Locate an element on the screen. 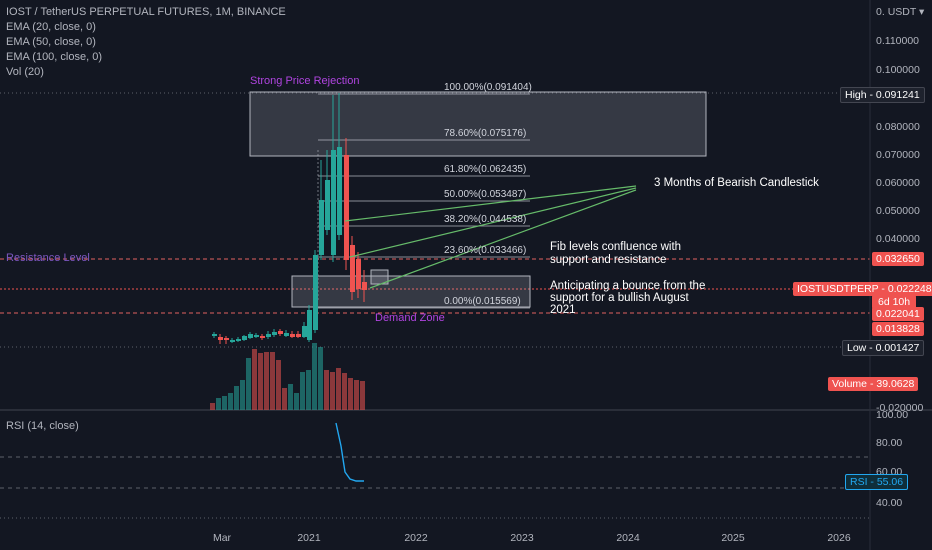 The height and width of the screenshot is (550, 932). demand-zone-label: Demand Zone is located at coordinates (410, 318).